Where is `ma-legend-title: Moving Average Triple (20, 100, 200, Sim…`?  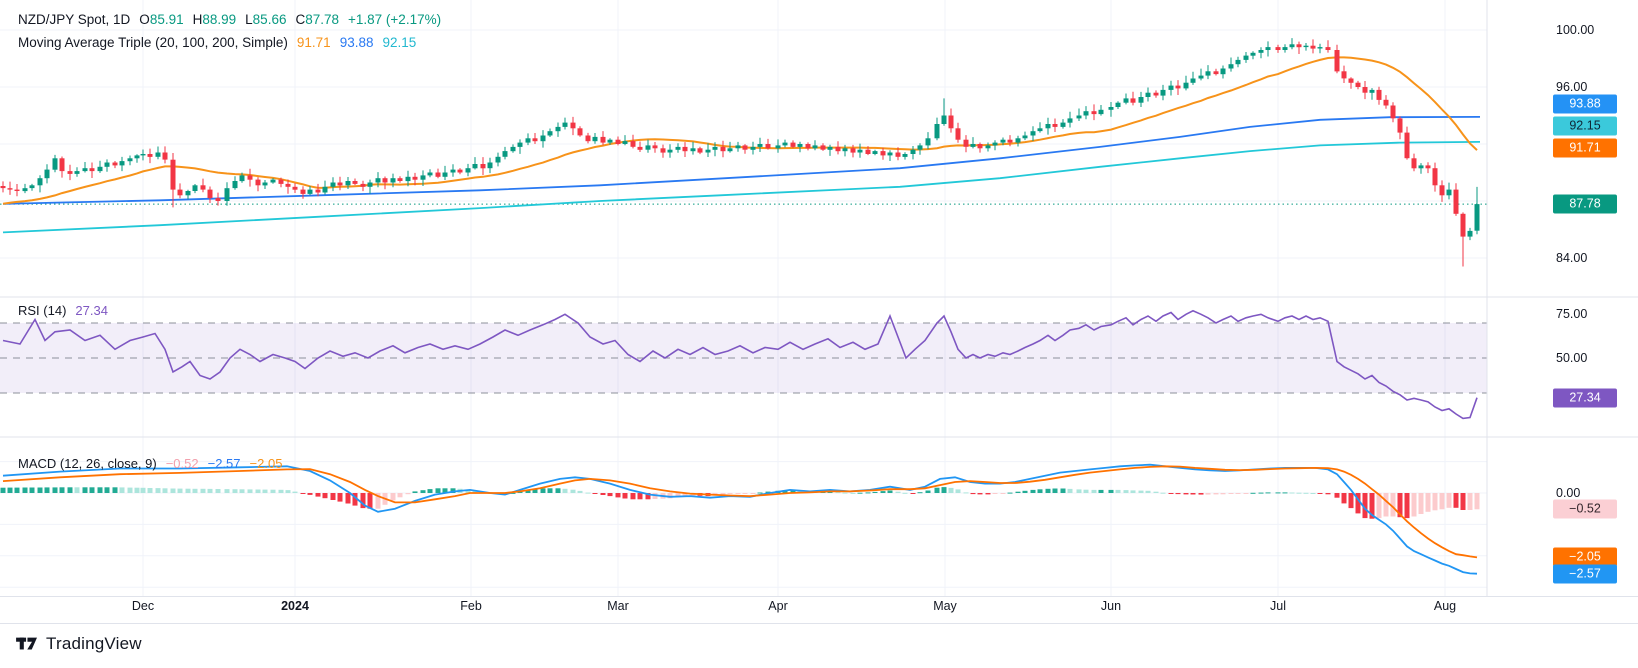
ma-legend-title: Moving Average Triple (20, 100, 200, Sim… is located at coordinates (153, 42).